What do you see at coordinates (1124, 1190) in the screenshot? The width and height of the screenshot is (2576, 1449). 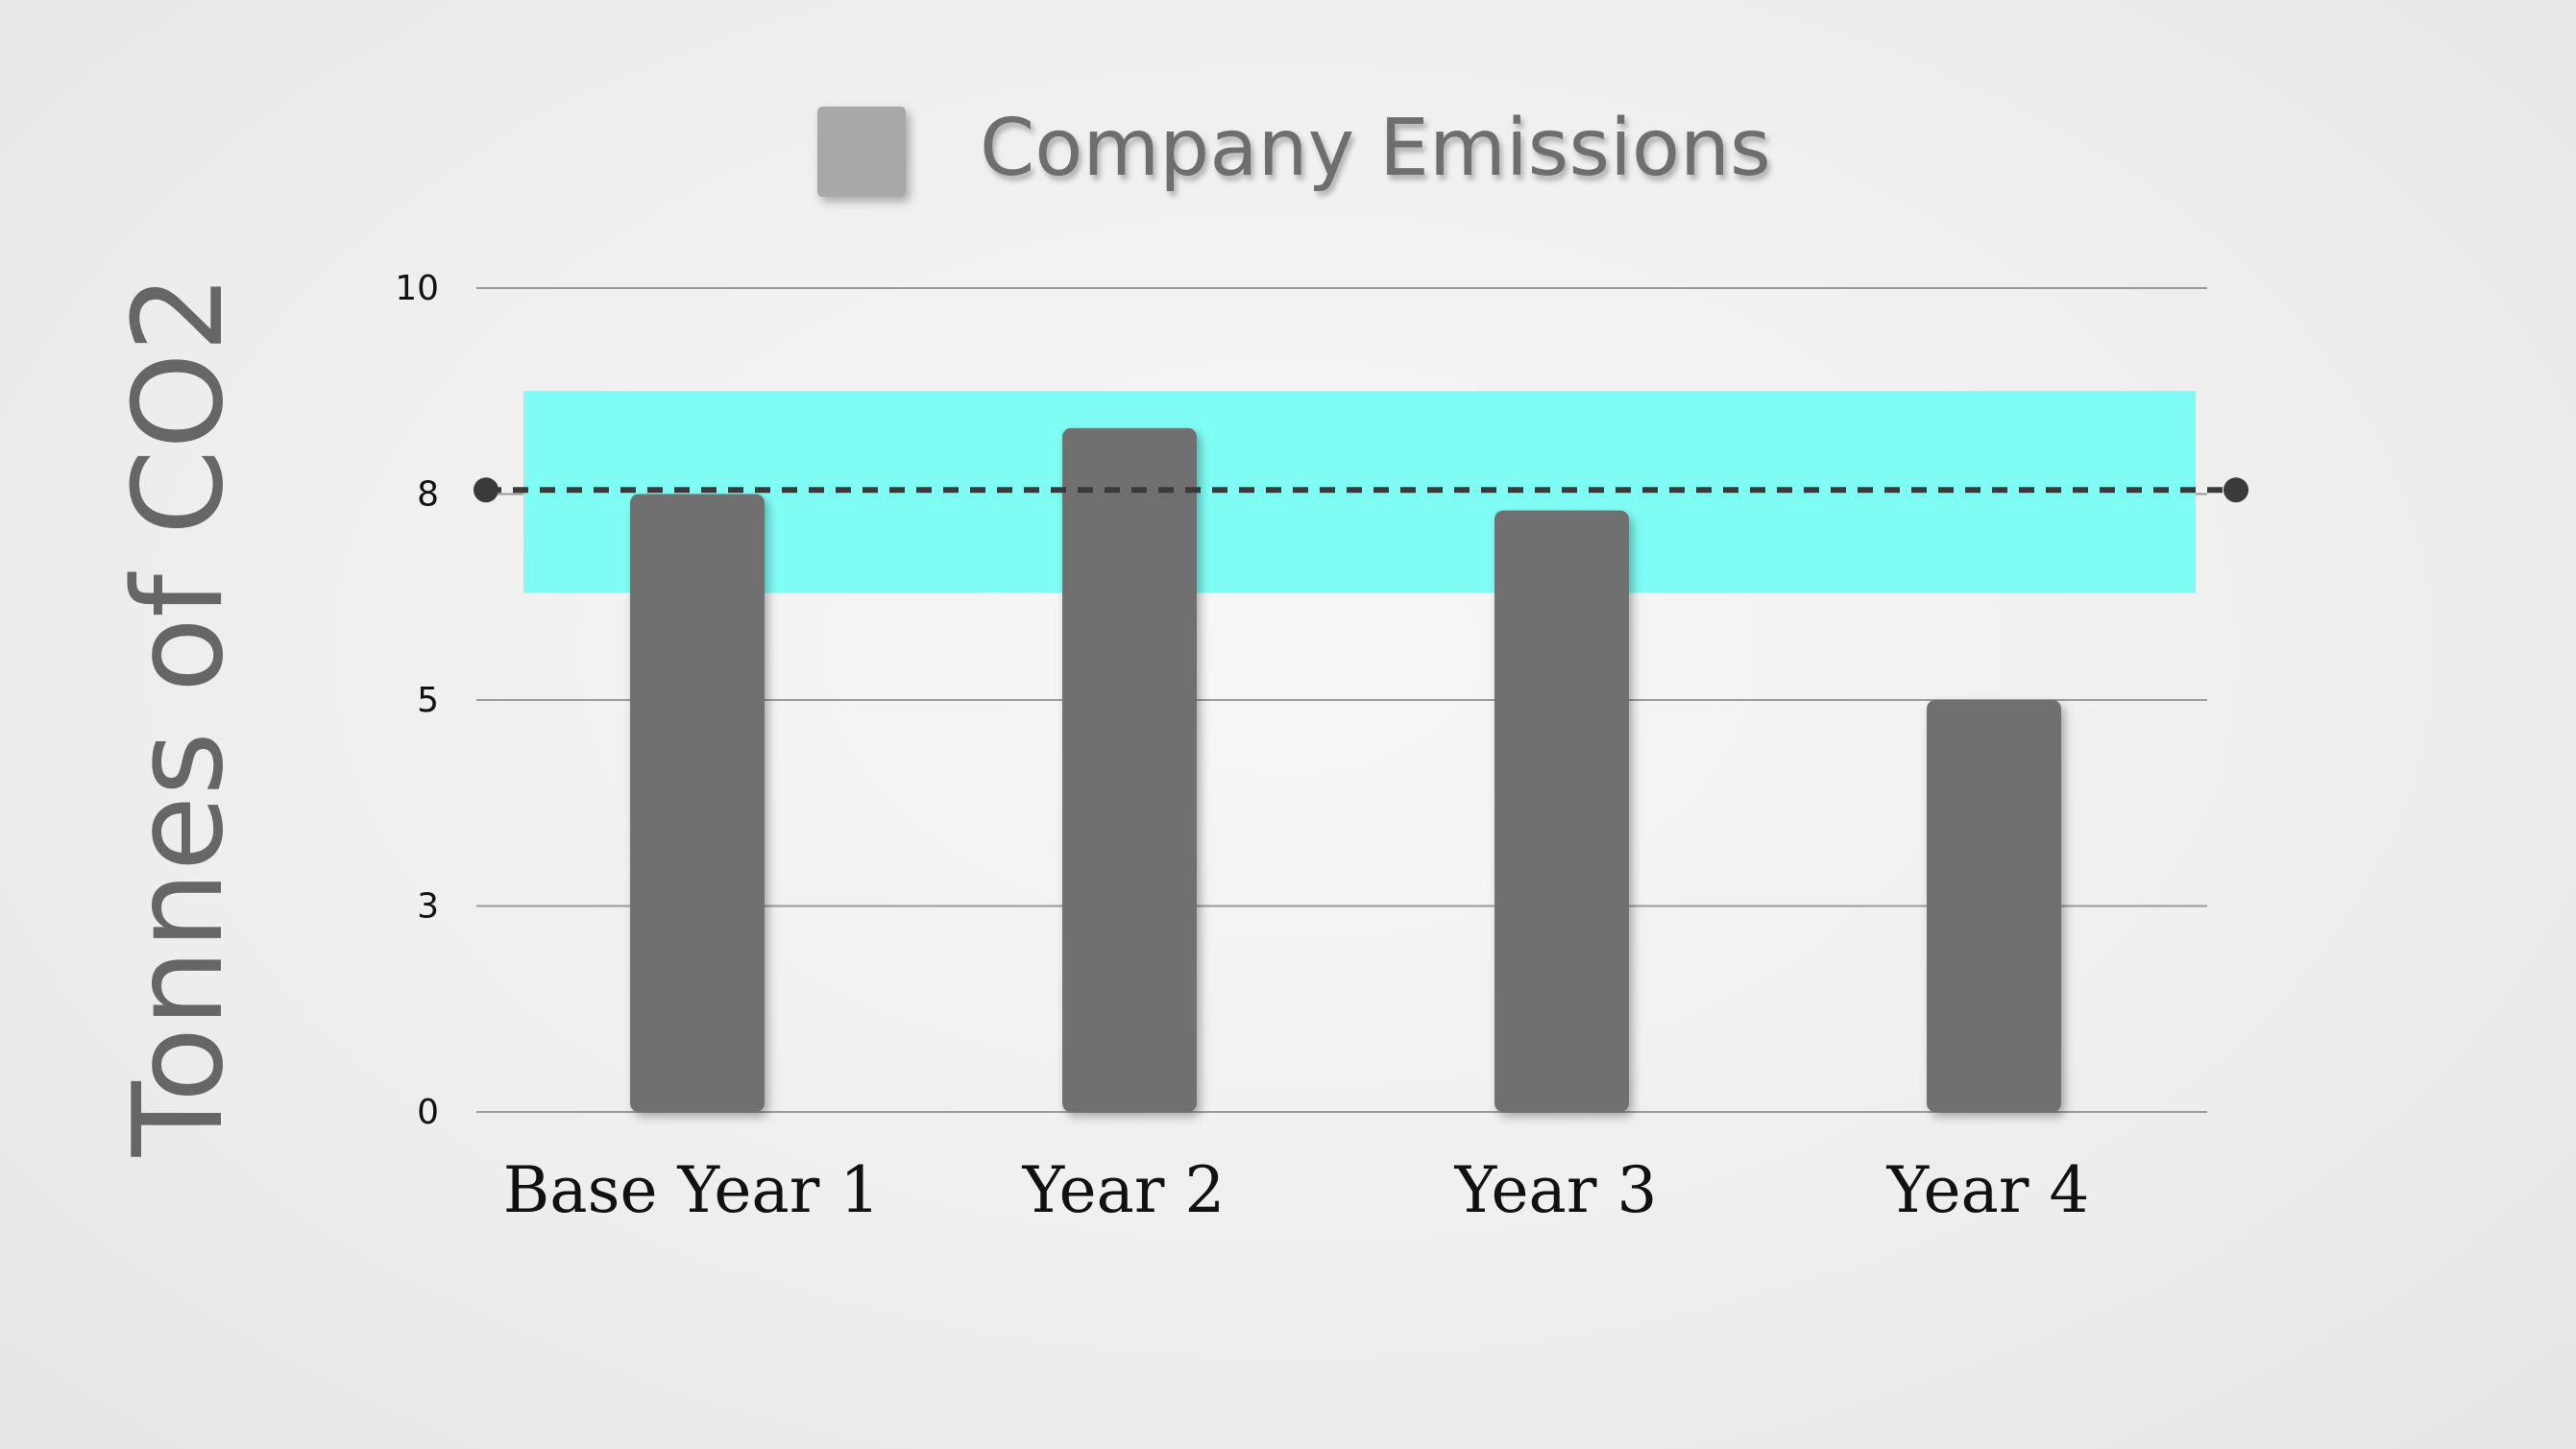 I see `x-tick-label: Year 2` at bounding box center [1124, 1190].